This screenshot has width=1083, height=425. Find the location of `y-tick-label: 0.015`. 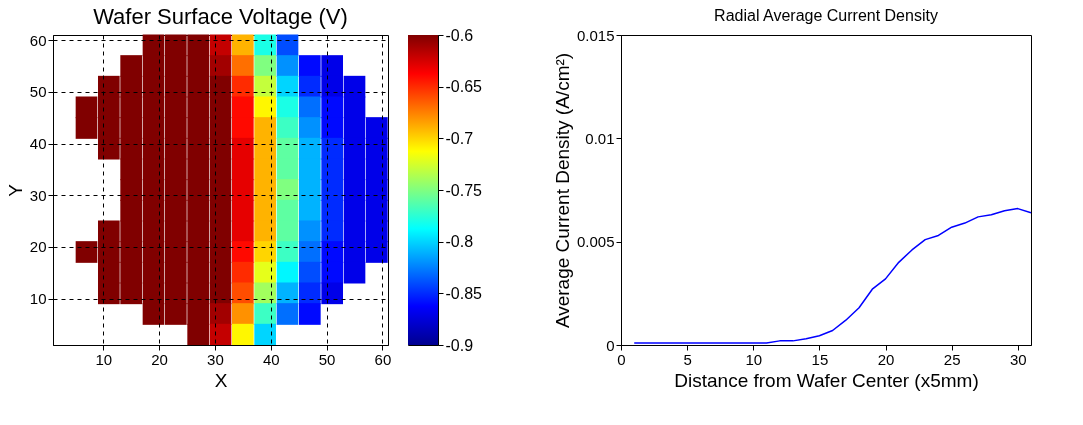

y-tick-label: 0.015 is located at coordinates (595, 35).